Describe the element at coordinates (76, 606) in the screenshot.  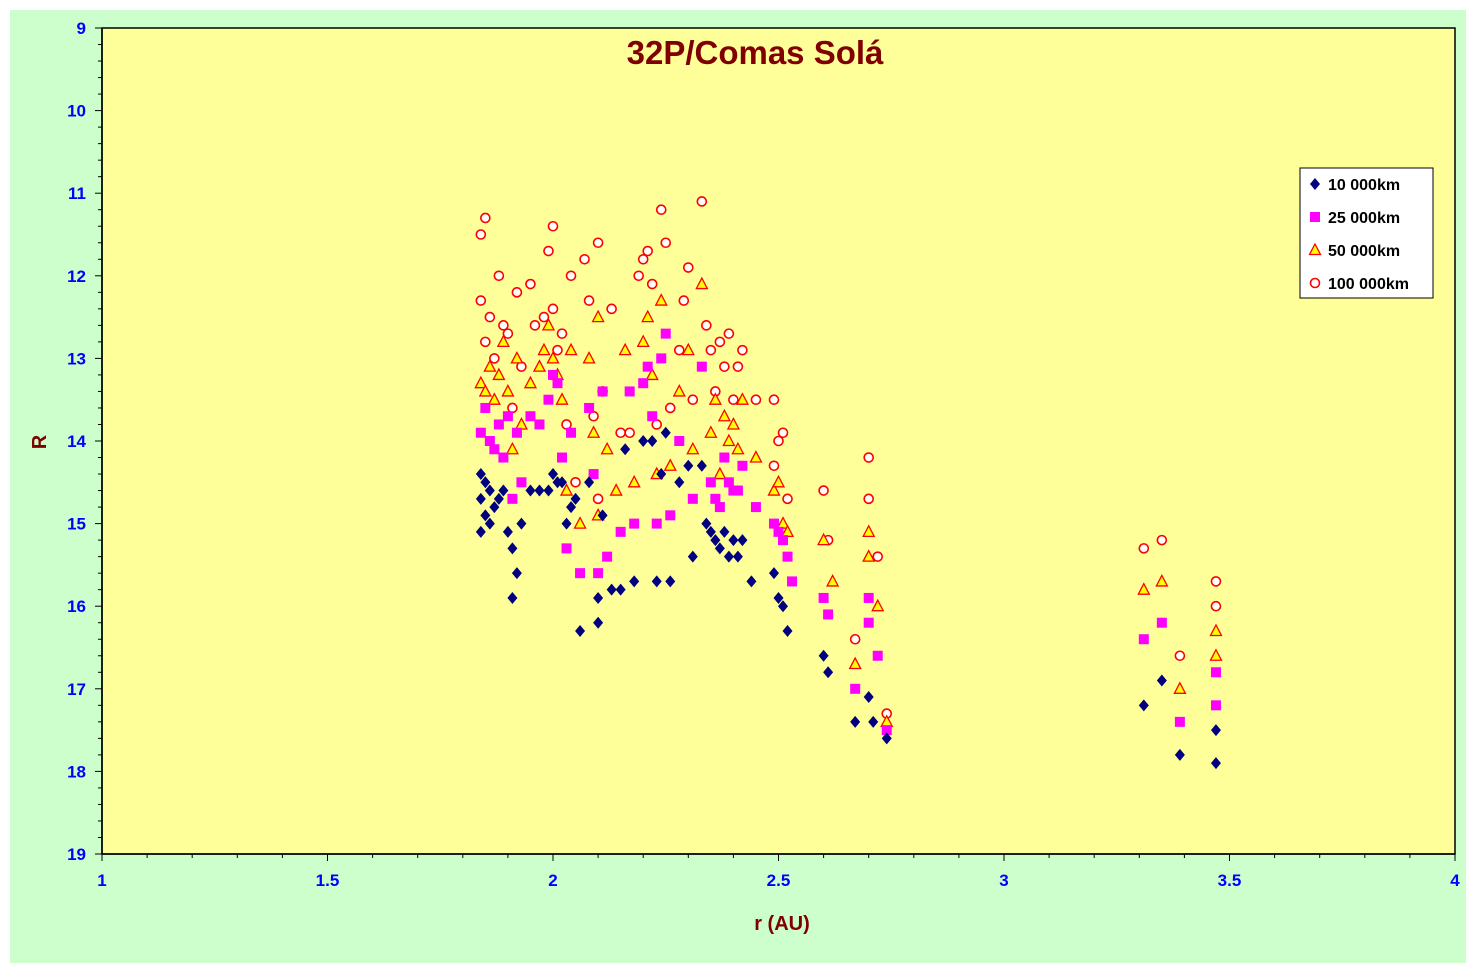
I see `y-tick-label: 16` at that location.